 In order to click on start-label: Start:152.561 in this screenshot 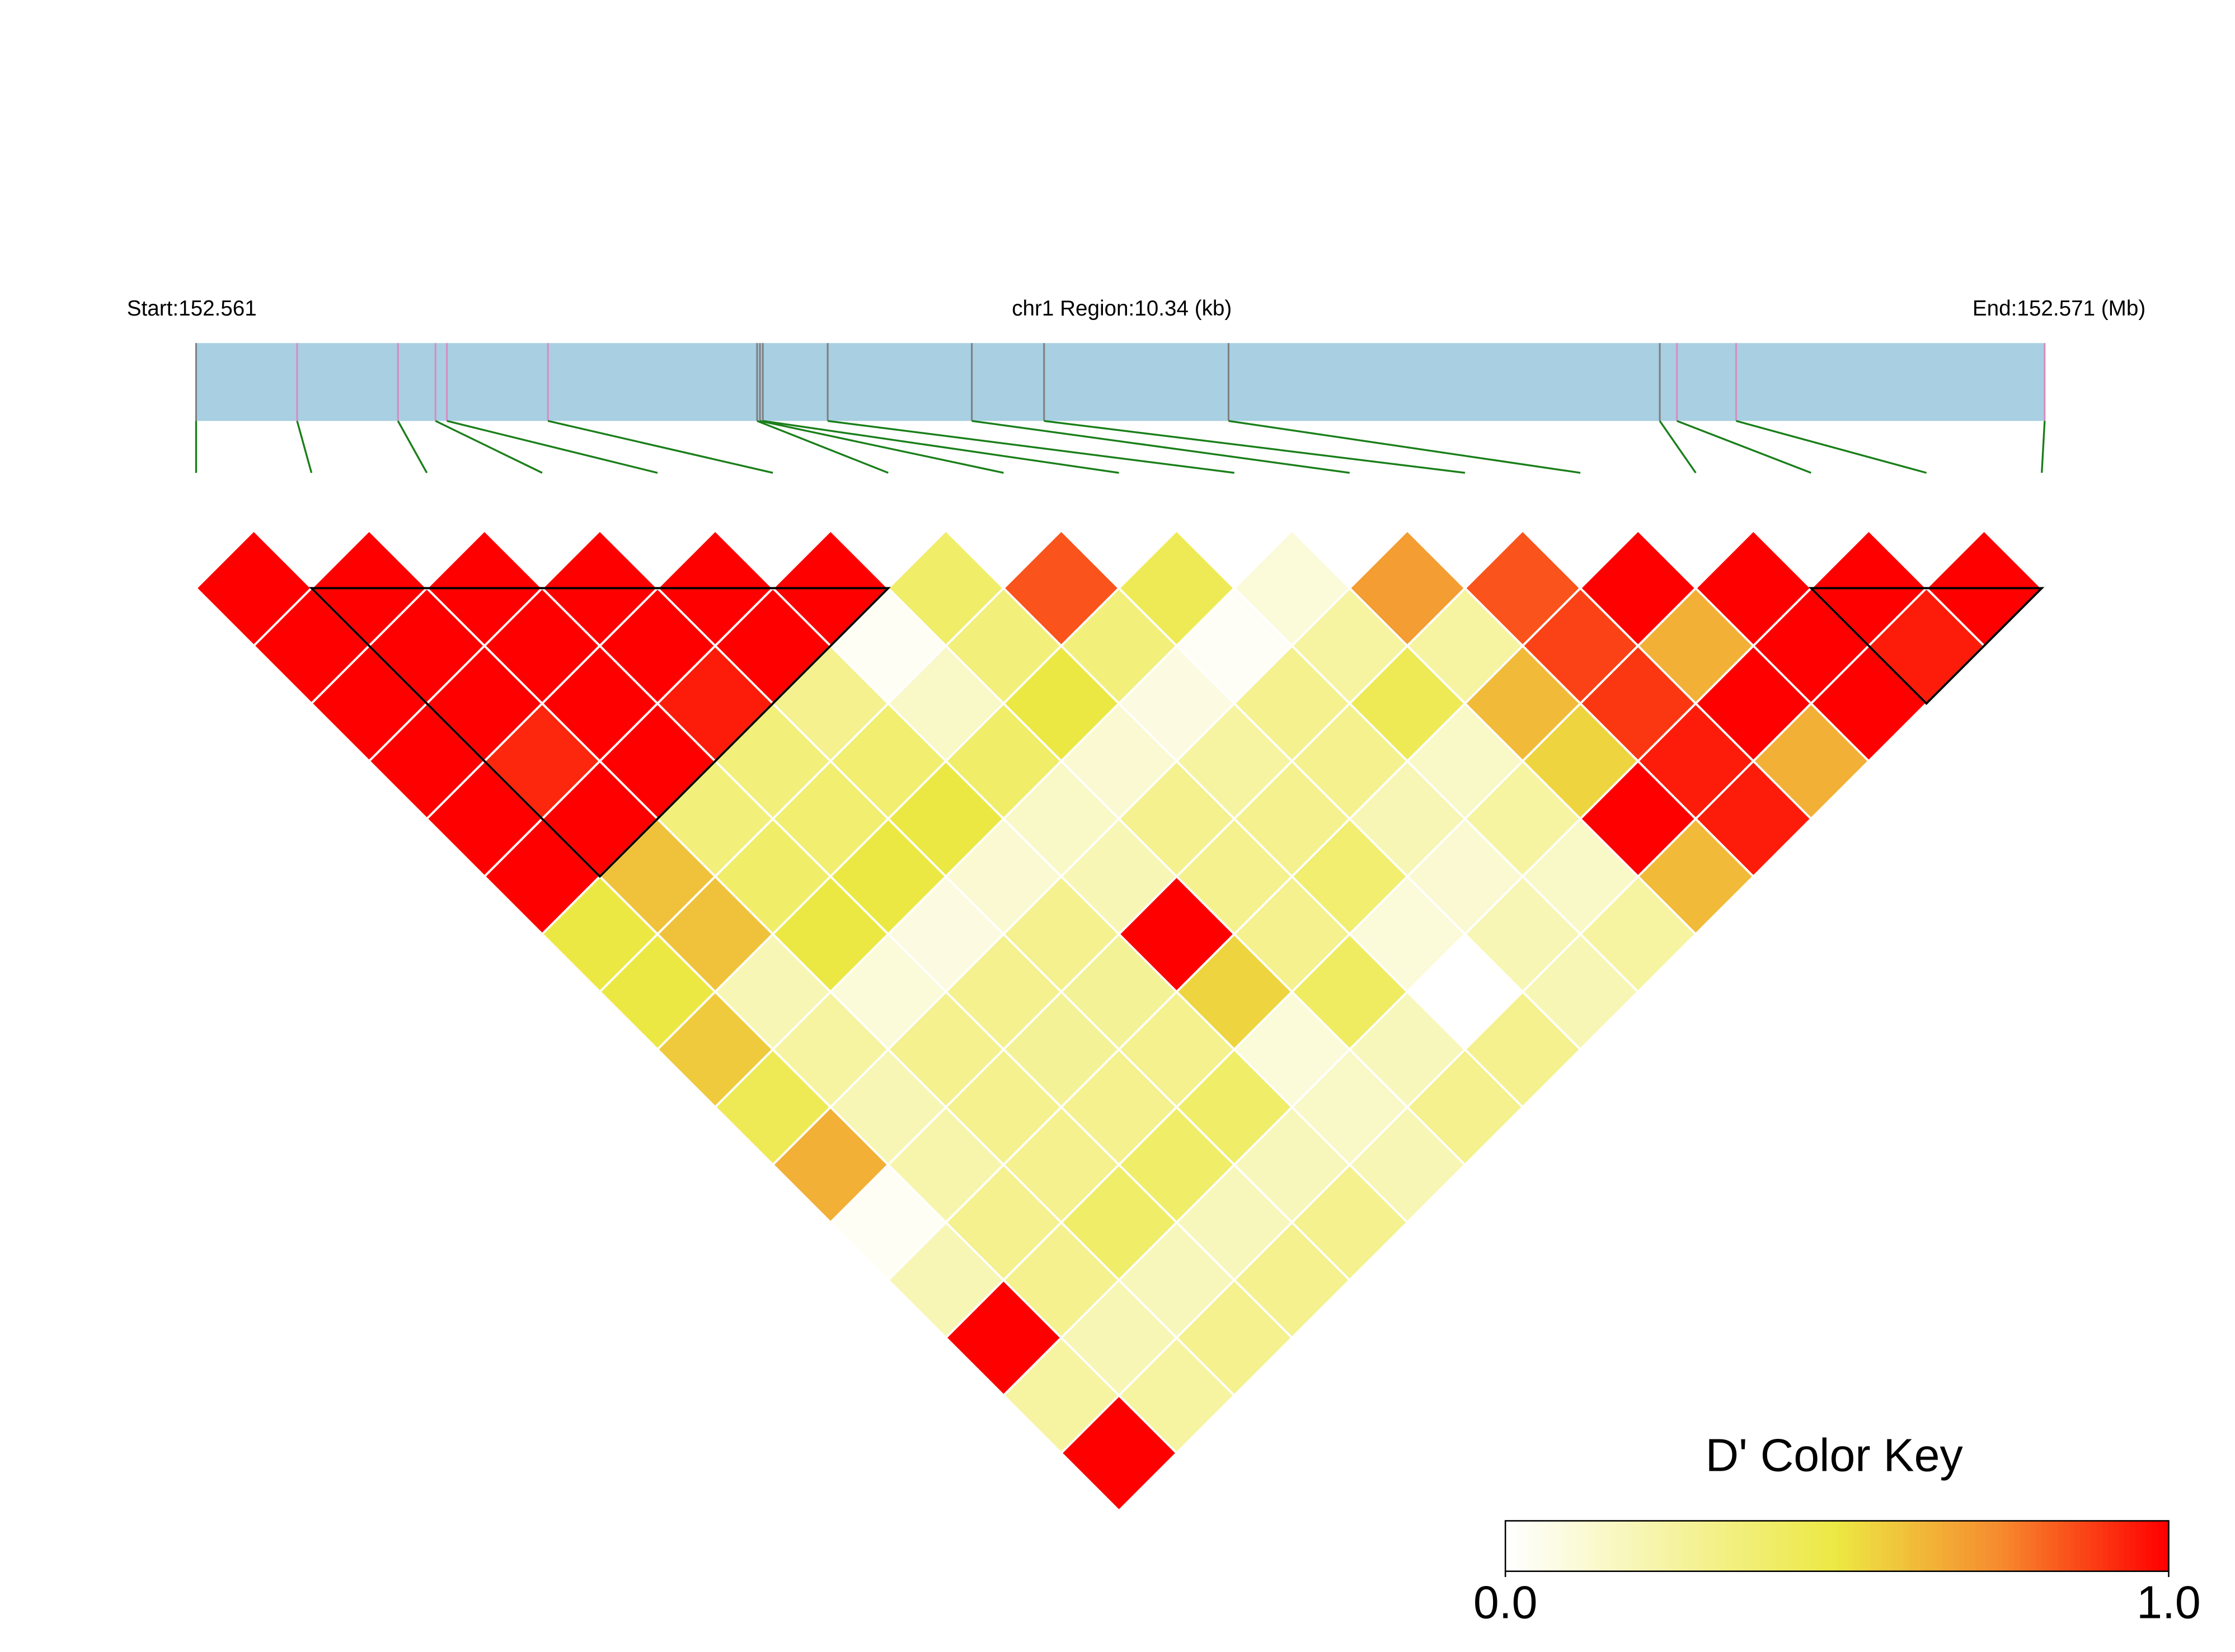, I will do `click(192, 308)`.